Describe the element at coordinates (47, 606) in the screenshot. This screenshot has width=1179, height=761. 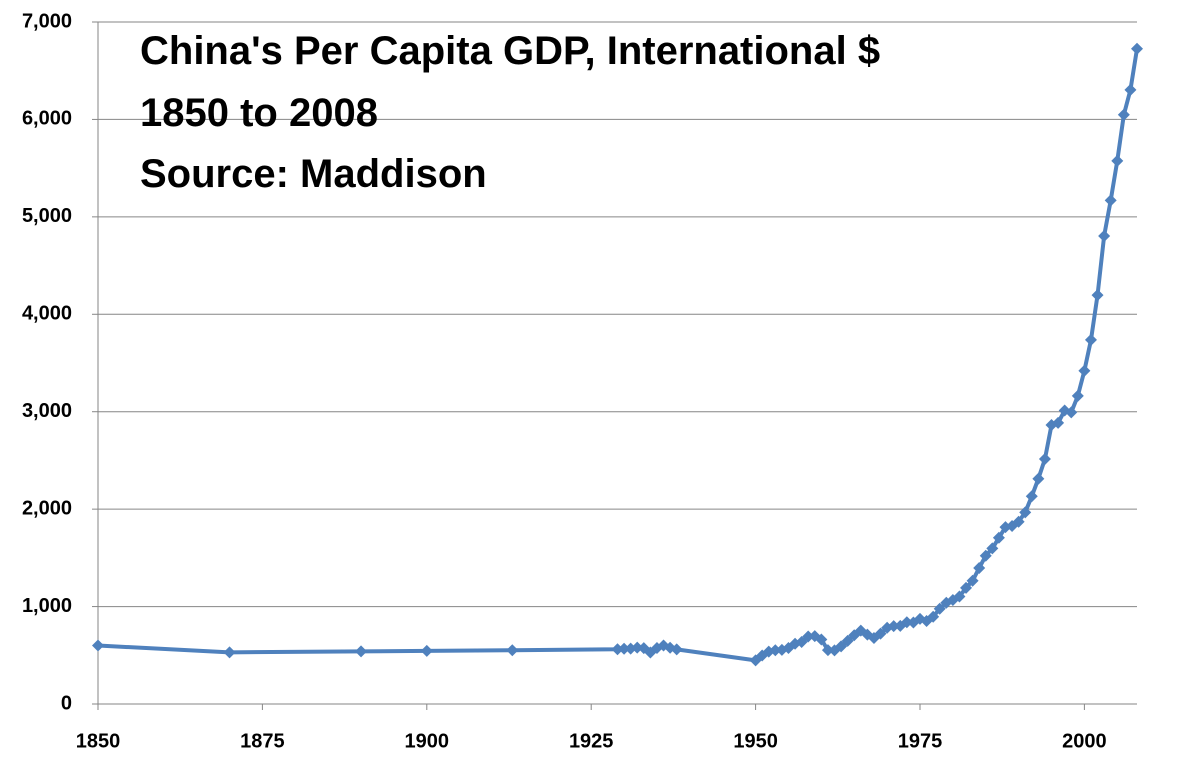
I see `y-tick-label: 1,000` at that location.